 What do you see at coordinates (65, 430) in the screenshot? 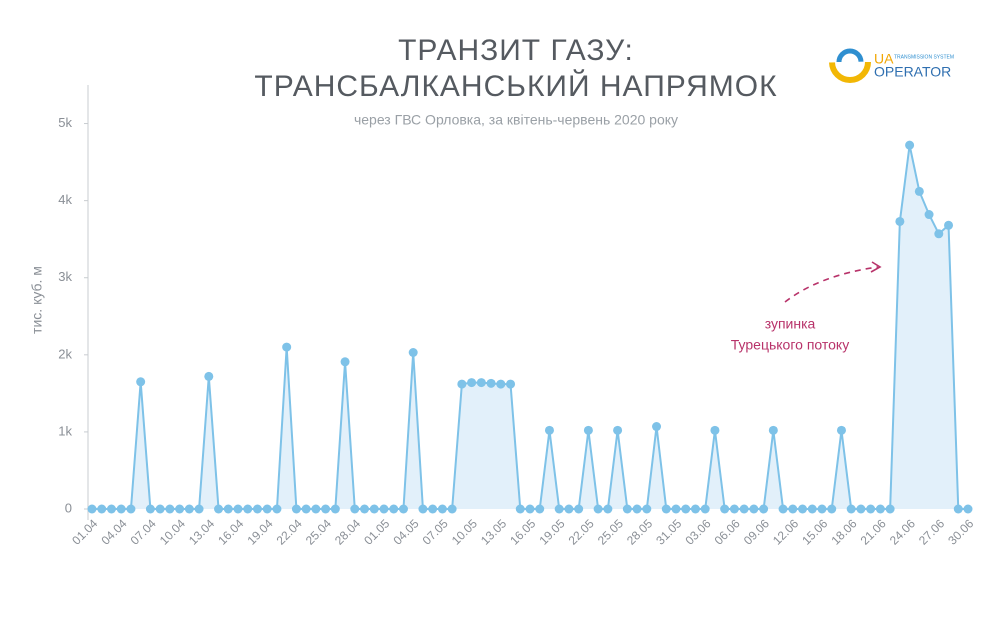
I see `y-tick-label: 1k` at bounding box center [65, 430].